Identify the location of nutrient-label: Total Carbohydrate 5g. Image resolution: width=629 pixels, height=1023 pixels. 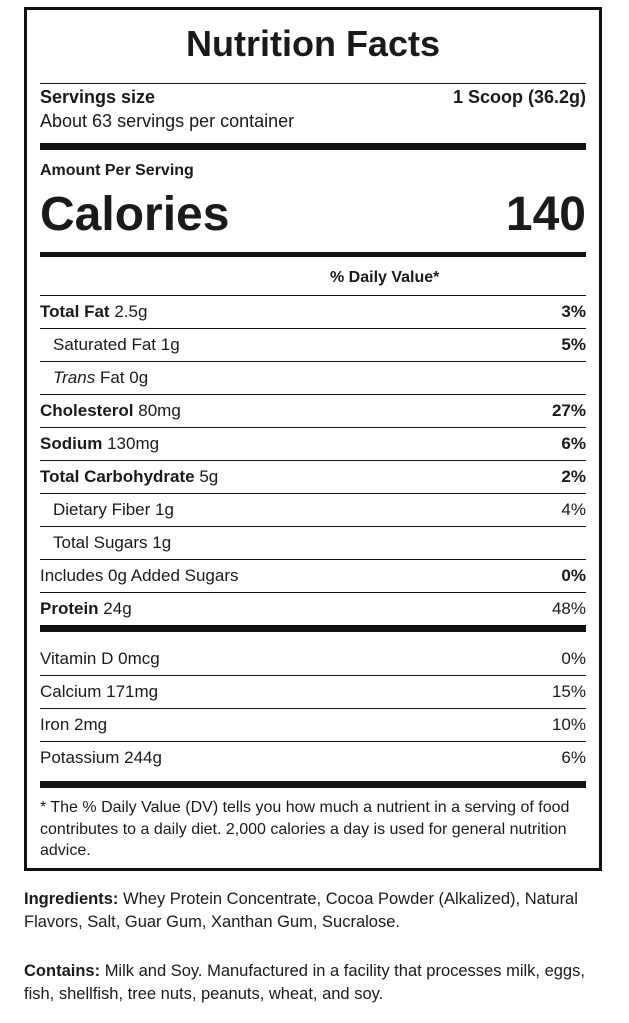
(129, 477).